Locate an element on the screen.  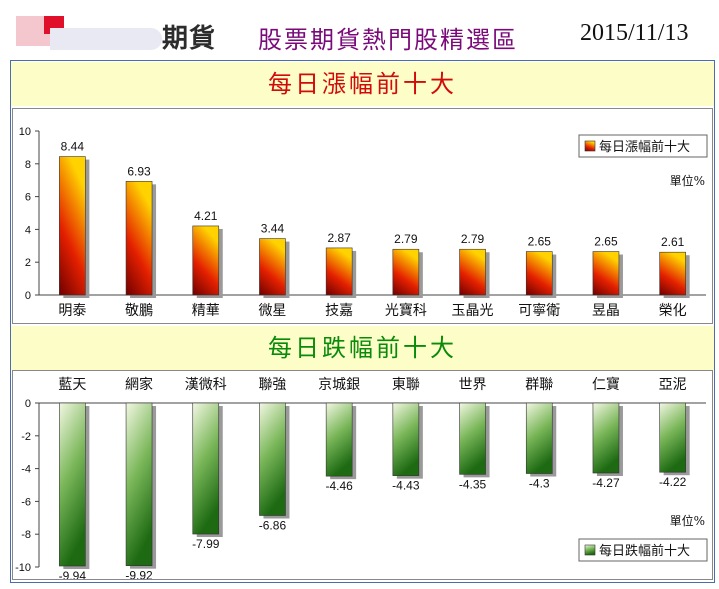
page-title: 股票期貨熱門股精選區 is located at coordinates (388, 40).